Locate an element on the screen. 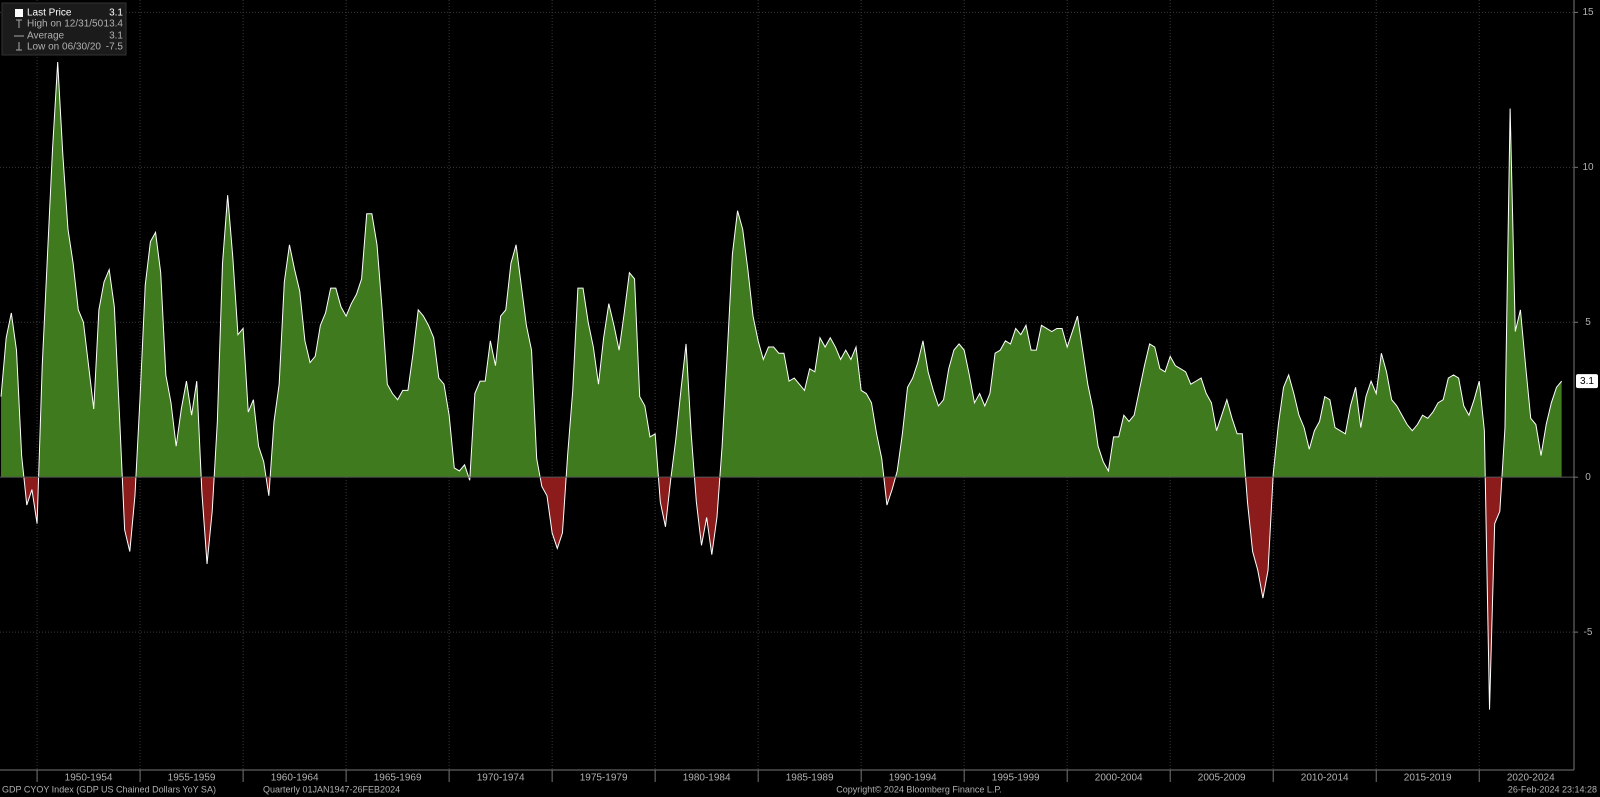 This screenshot has height=797, width=1600. x-tick-label: 1955-1959 is located at coordinates (192, 778).